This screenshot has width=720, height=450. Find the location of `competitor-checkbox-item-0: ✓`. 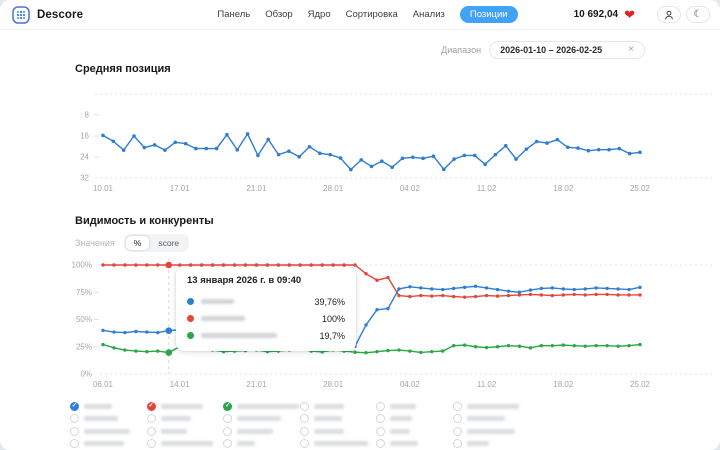

competitor-checkbox-item-0: ✓ is located at coordinates (108, 406).